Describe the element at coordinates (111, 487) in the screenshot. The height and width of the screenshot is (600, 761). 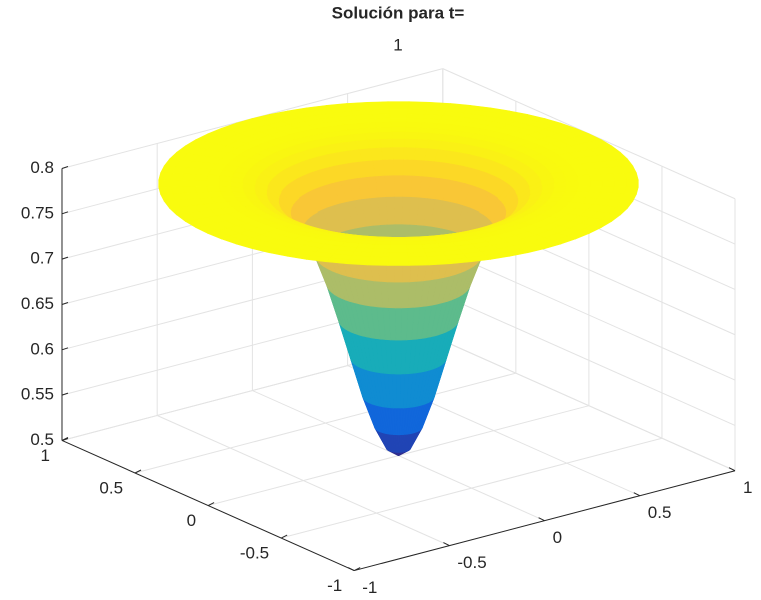
I see `y-tick-label: 0.5` at that location.